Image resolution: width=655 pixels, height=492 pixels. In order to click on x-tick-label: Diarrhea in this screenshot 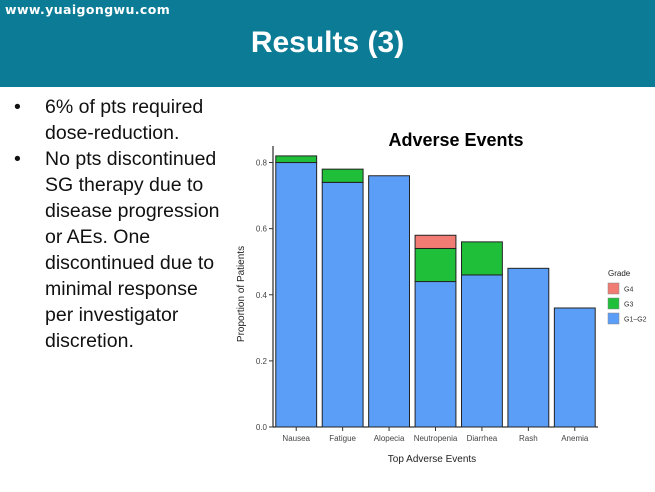, I will do `click(482, 438)`.